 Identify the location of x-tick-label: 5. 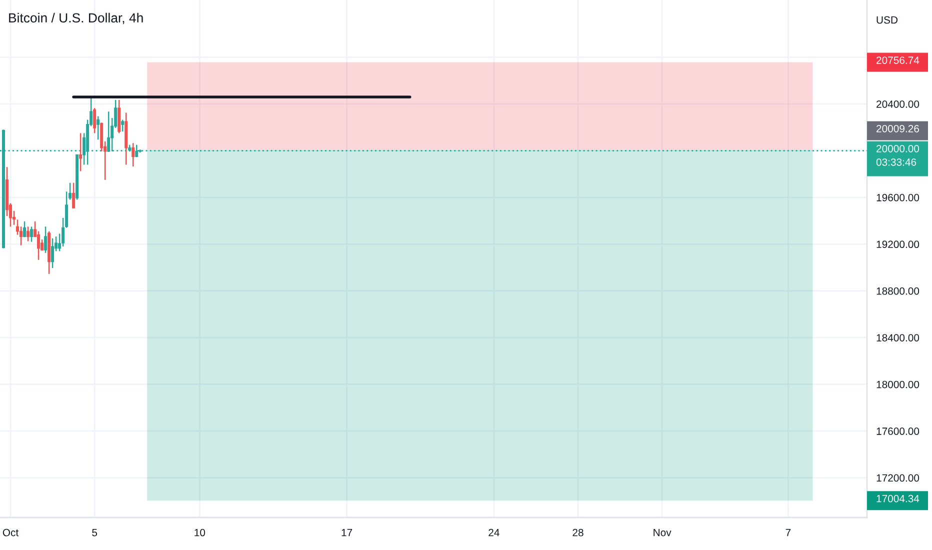
(95, 532).